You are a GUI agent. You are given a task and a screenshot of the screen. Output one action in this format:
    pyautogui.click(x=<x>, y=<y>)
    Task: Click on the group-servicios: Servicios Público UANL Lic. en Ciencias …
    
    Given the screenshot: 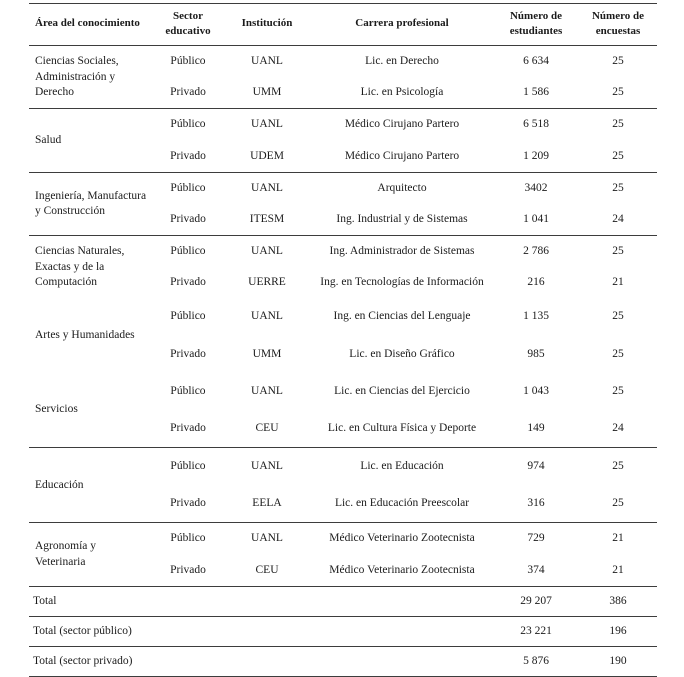 What is the action you would take?
    pyautogui.click(x=343, y=410)
    